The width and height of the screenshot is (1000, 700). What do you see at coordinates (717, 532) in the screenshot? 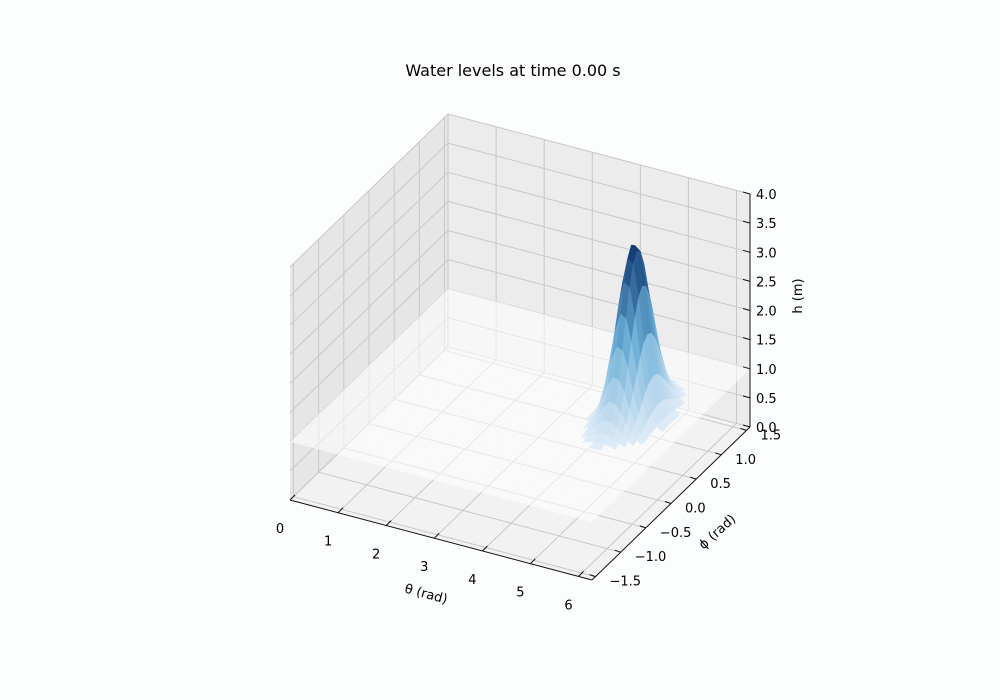
I see `y-axis-label: ϕ (rad)` at bounding box center [717, 532].